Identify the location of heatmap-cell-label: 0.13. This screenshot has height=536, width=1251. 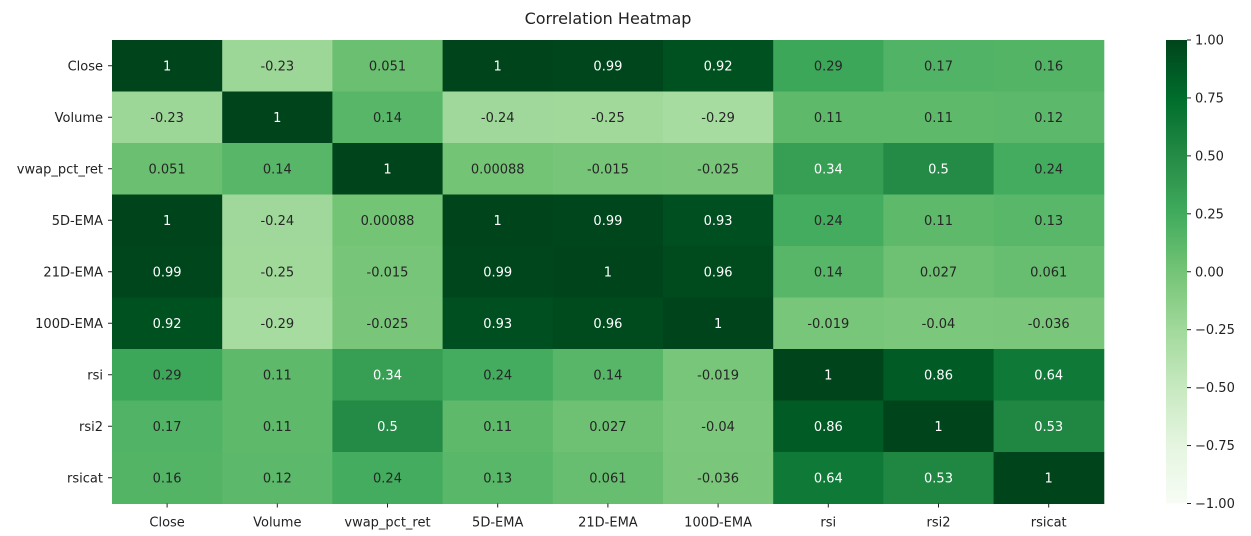
(497, 478).